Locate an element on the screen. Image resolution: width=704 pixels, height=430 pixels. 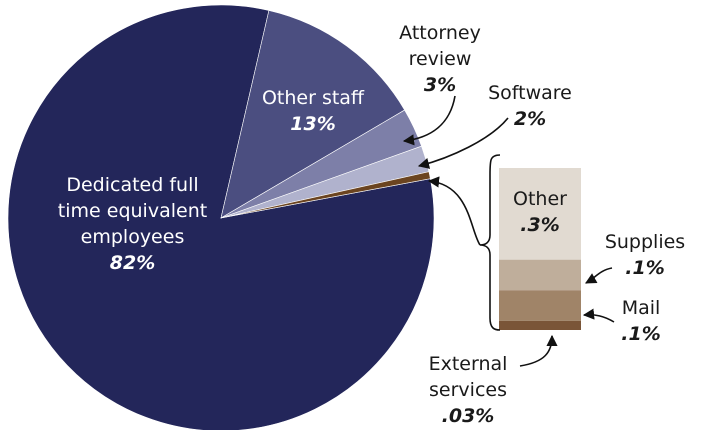
pie-slice is located at coordinates (313, 114).